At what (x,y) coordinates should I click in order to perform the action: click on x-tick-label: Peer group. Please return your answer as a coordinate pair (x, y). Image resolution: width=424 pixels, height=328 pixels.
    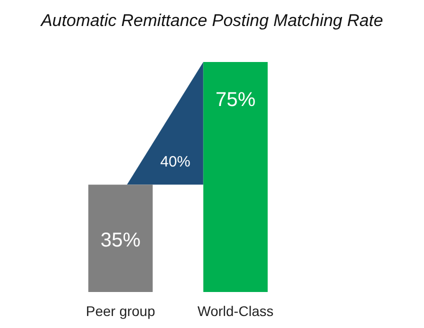
    Looking at the image, I should click on (121, 311).